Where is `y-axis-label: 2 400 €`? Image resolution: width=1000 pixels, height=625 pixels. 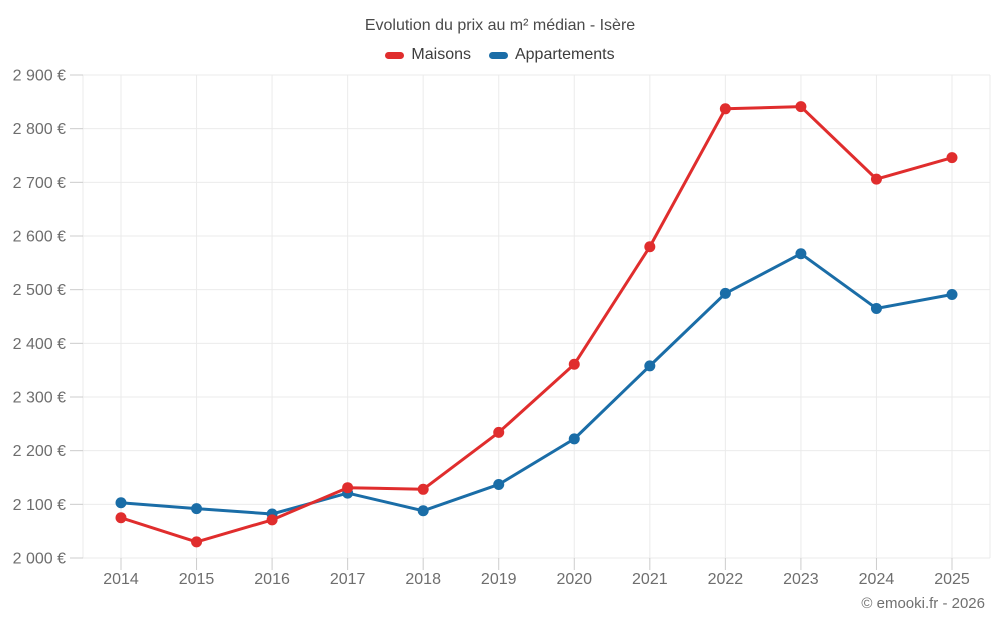 y-axis-label: 2 400 € is located at coordinates (39, 344).